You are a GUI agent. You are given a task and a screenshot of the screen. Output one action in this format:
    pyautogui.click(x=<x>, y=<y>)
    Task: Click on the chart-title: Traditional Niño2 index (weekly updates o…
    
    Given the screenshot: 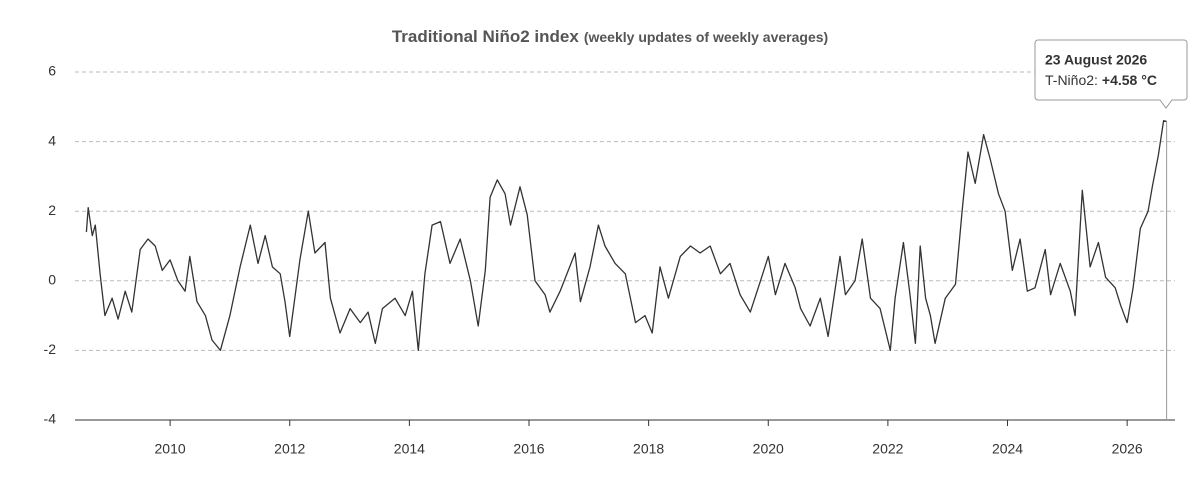 What is the action you would take?
    pyautogui.click(x=610, y=36)
    